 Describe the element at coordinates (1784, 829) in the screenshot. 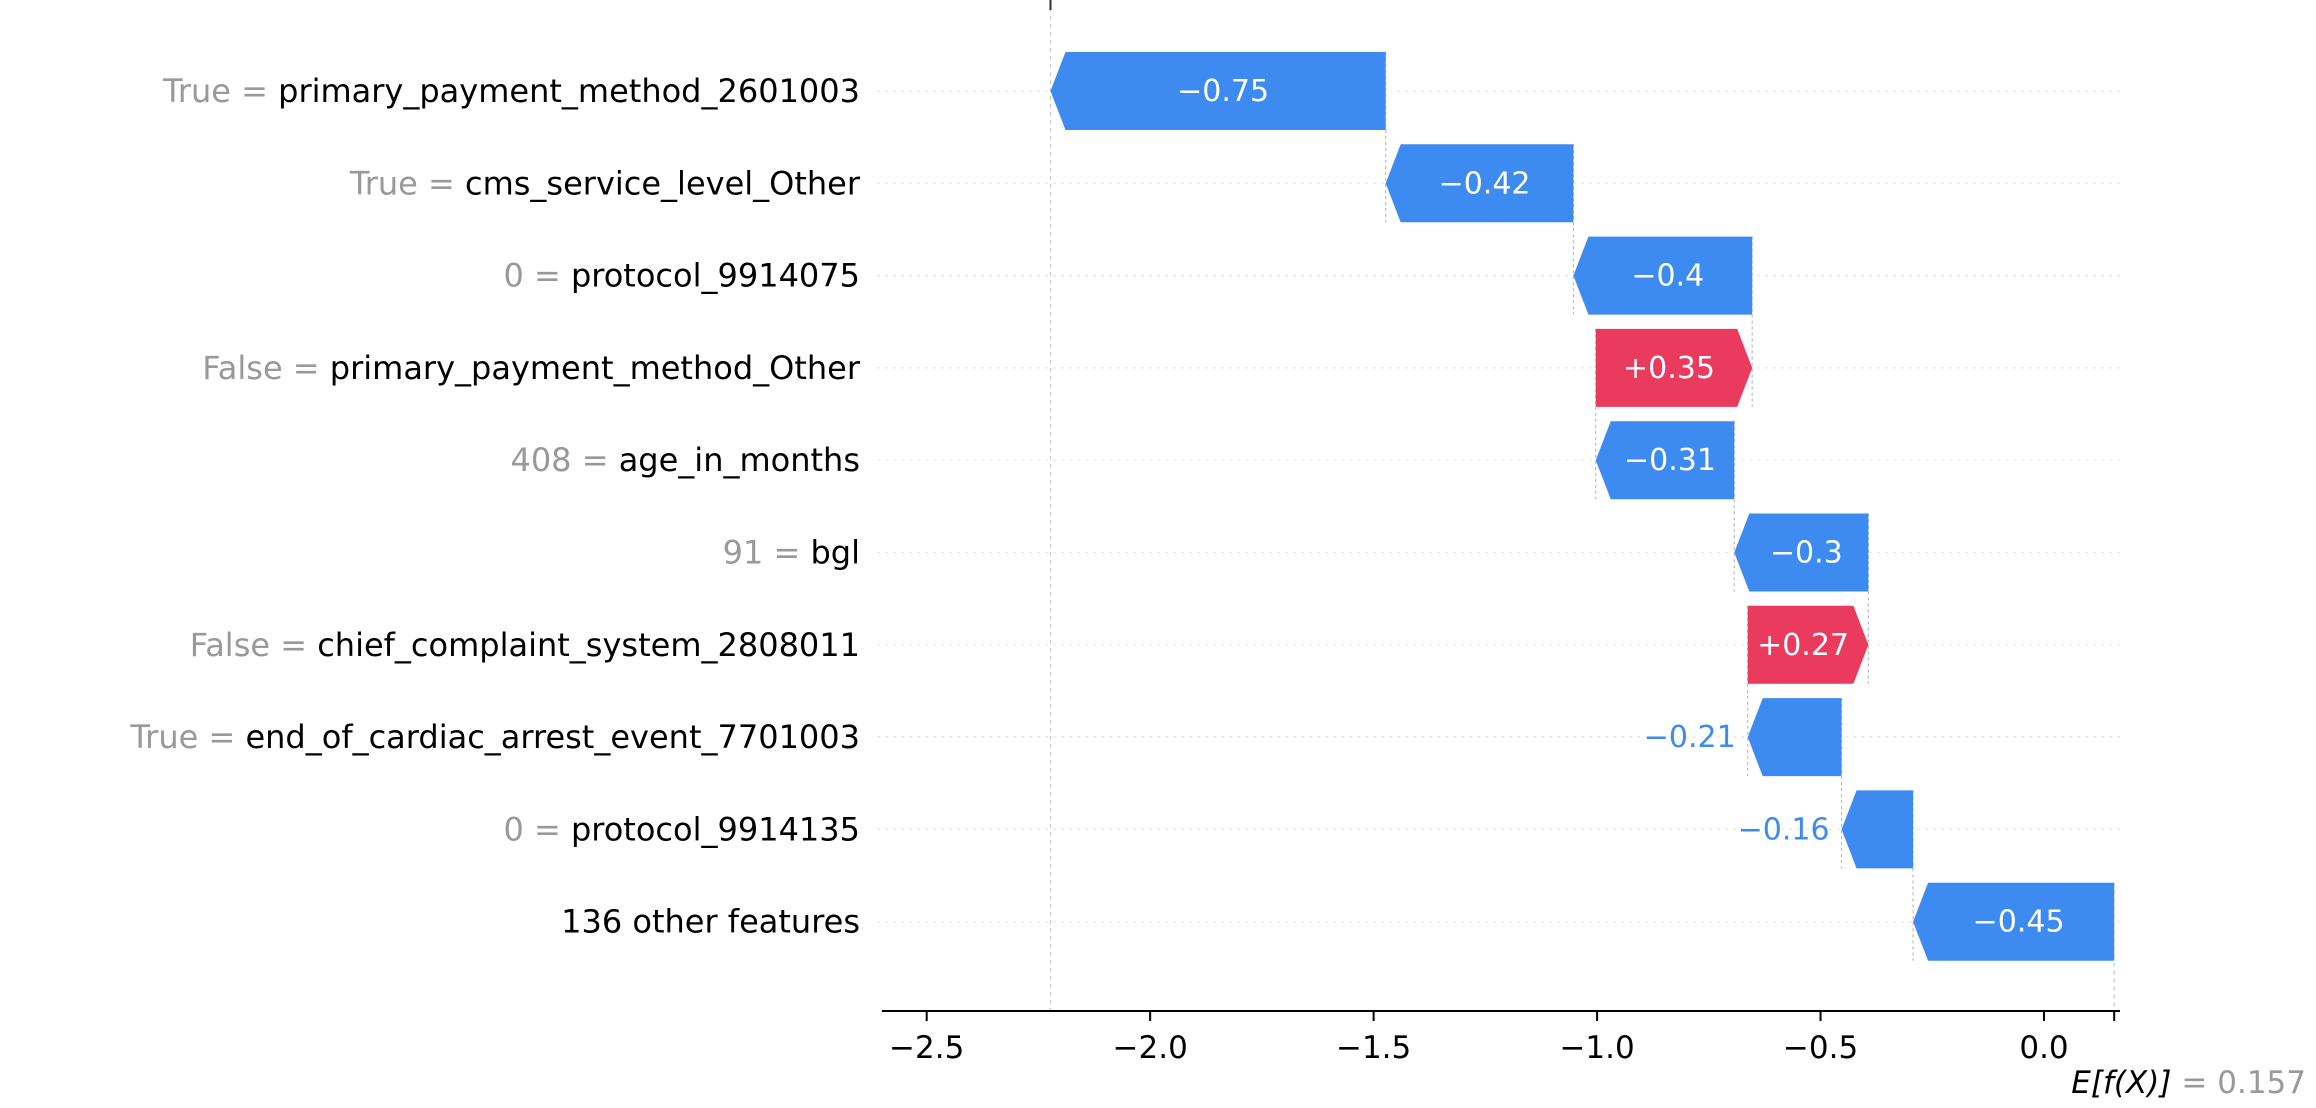

I see `bar-value-label: −0.16` at that location.